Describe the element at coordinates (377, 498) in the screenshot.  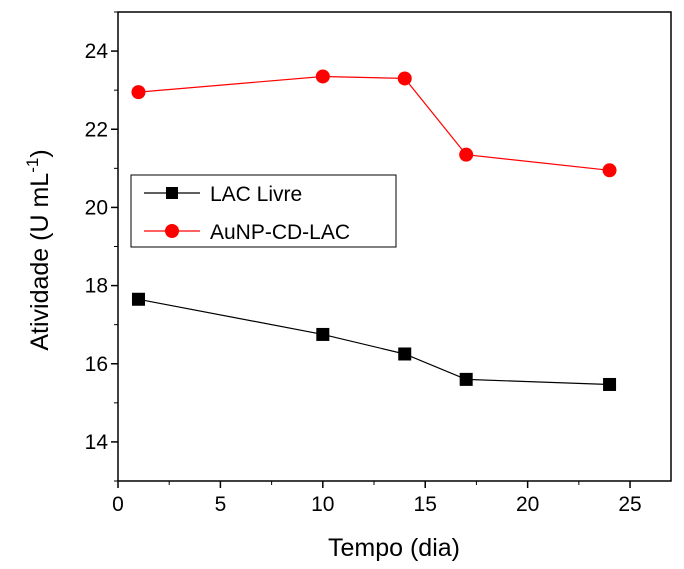
I see `x-axis-ticks: 0 5 10 15 20 25` at that location.